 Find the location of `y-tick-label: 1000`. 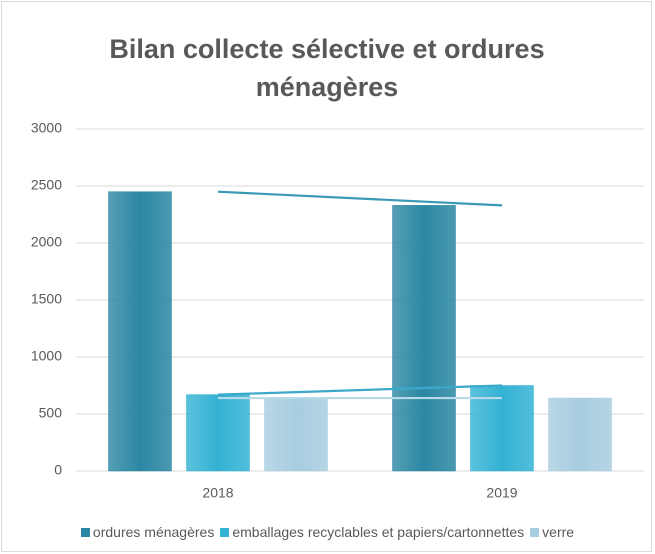

y-tick-label: 1000 is located at coordinates (46, 356).